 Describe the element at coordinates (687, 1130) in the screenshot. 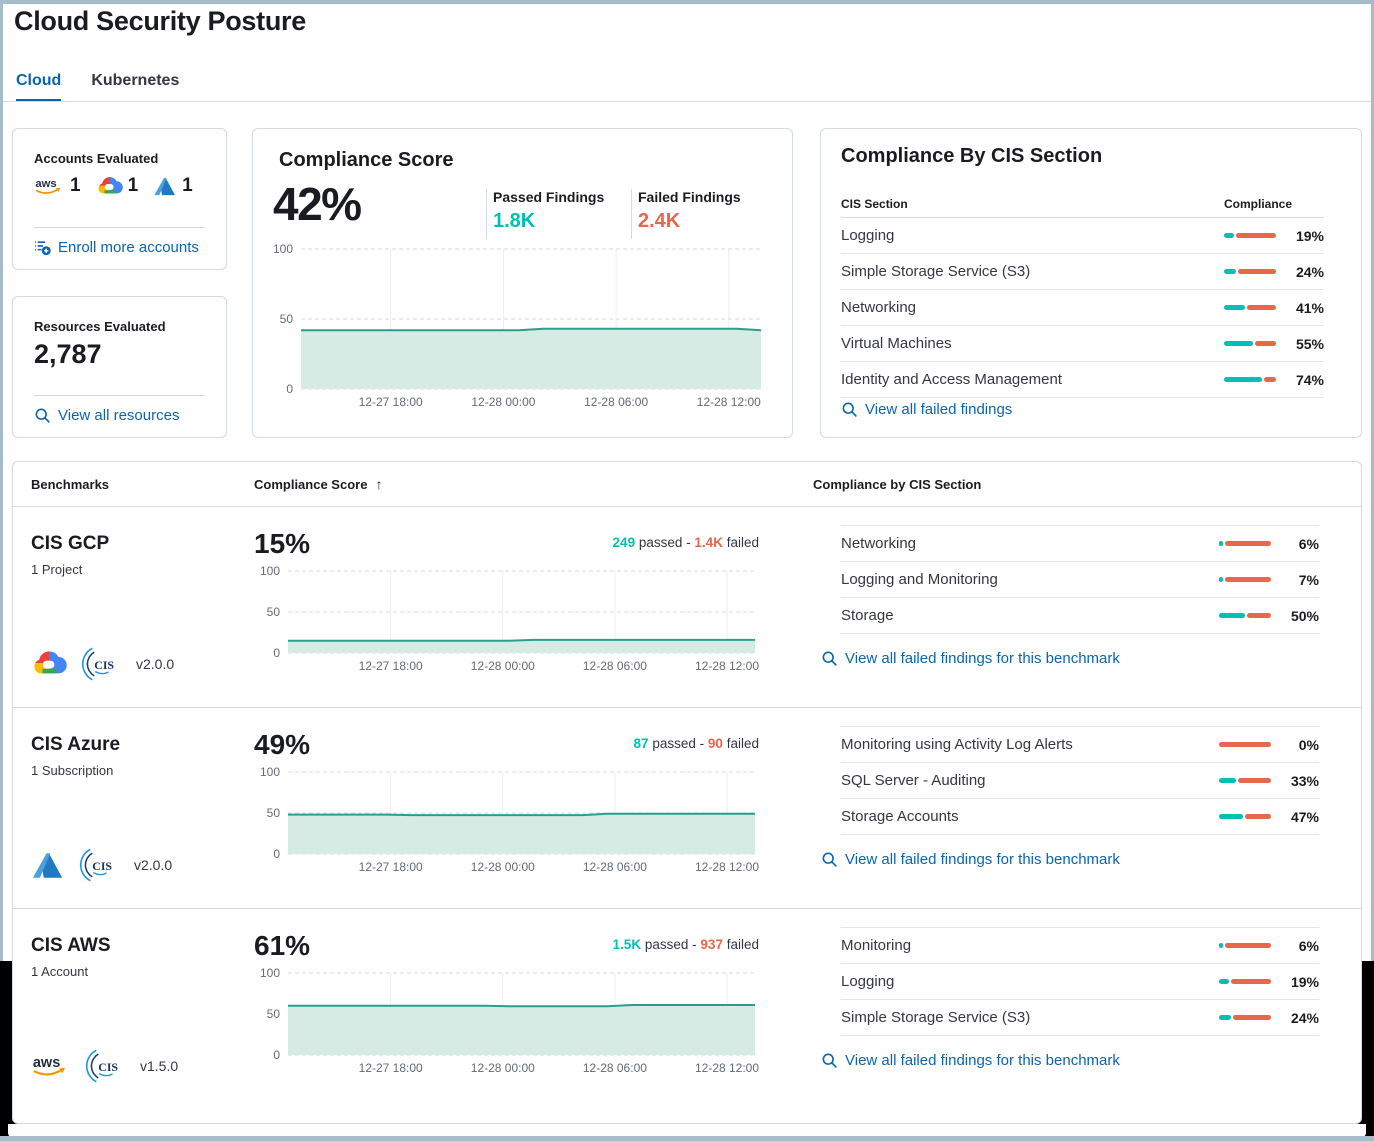

I see `page-footer-strip` at that location.